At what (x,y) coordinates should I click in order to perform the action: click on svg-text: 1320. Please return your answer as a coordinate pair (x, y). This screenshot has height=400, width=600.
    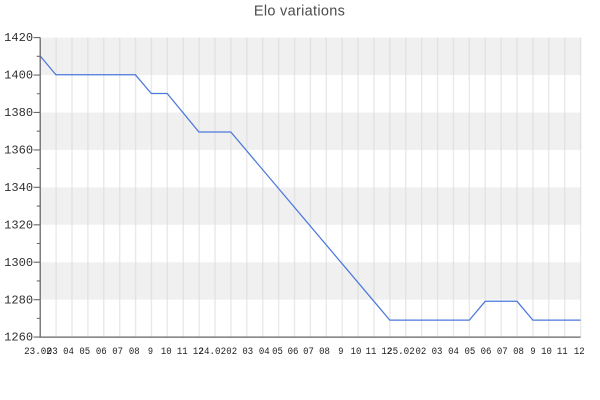
    Looking at the image, I should click on (18, 225).